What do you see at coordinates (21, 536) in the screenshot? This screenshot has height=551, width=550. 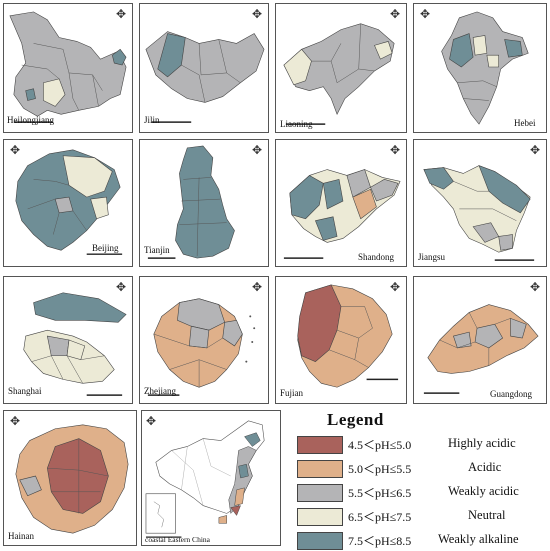 I see `panel-label-hainan: Hainan` at bounding box center [21, 536].